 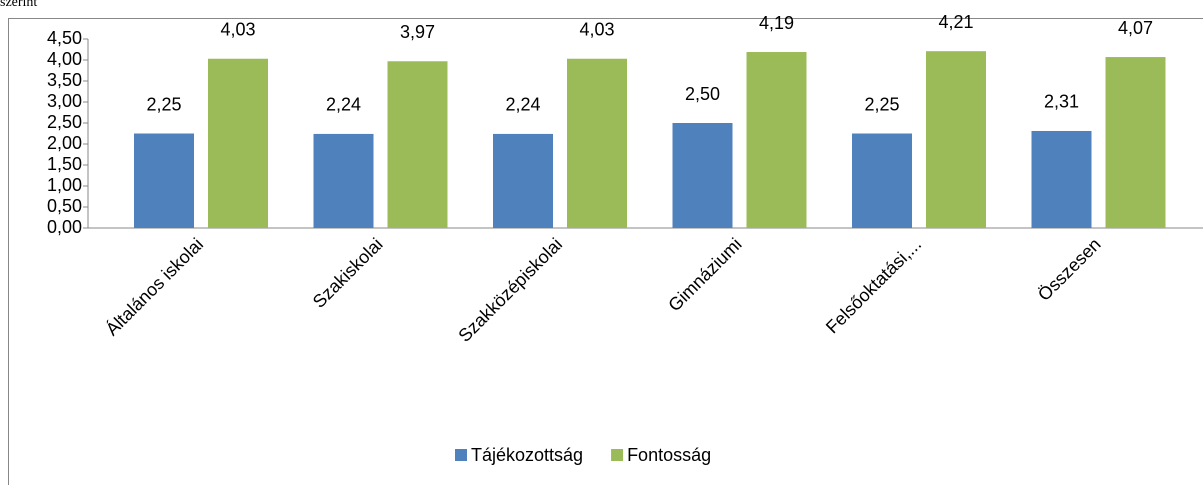 I want to click on x-tick-label: Gimnáziumi, so click(x=704, y=274).